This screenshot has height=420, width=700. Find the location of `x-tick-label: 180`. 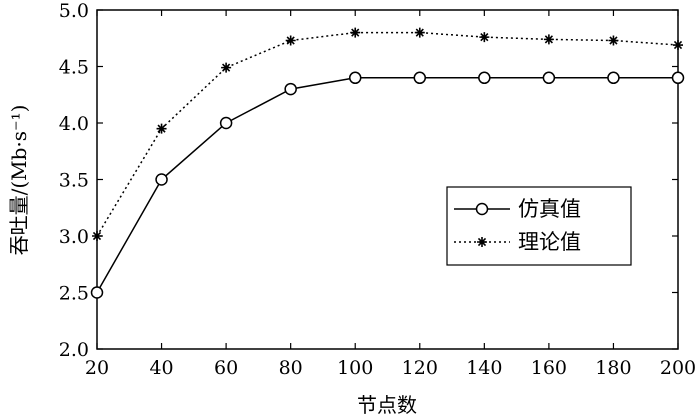

x-tick-label: 180 is located at coordinates (613, 368).